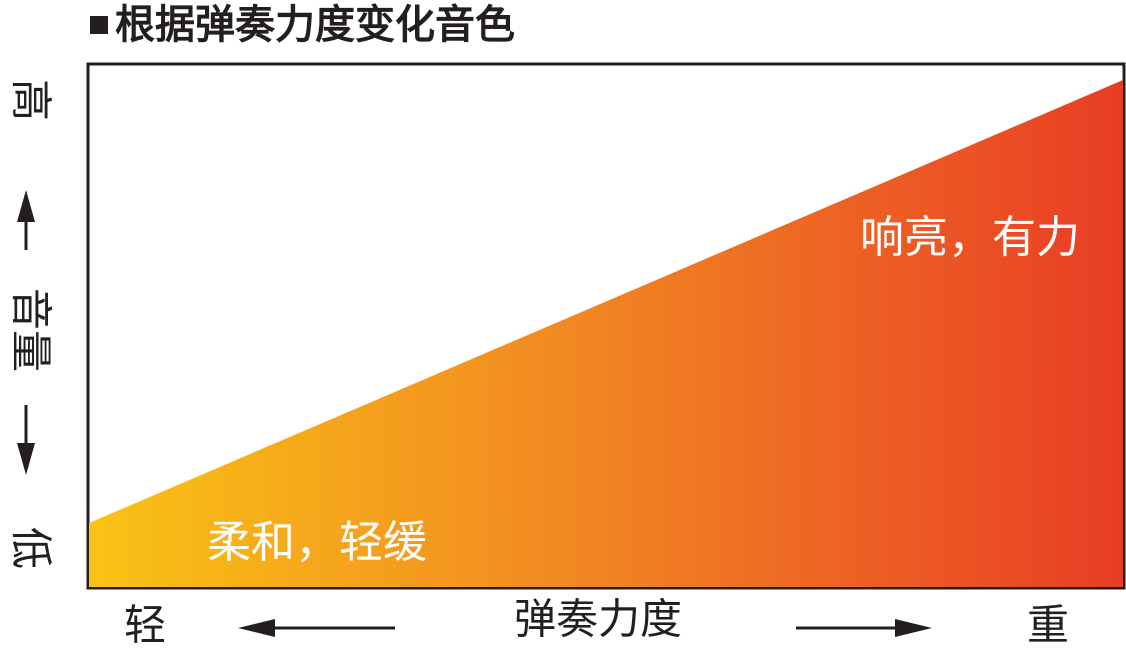 The image size is (1126, 657). Describe the element at coordinates (970, 237) in the screenshot. I see `loud-label: 响亮，有力` at that location.